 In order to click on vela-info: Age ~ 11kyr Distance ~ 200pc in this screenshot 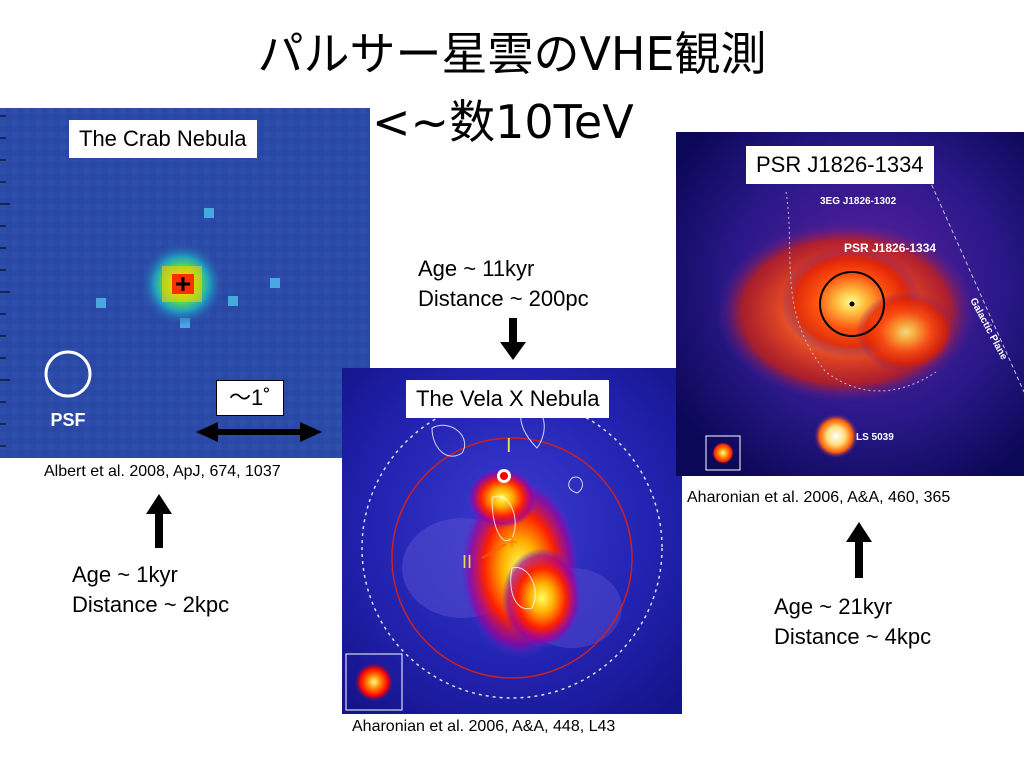, I will do `click(503, 284)`.